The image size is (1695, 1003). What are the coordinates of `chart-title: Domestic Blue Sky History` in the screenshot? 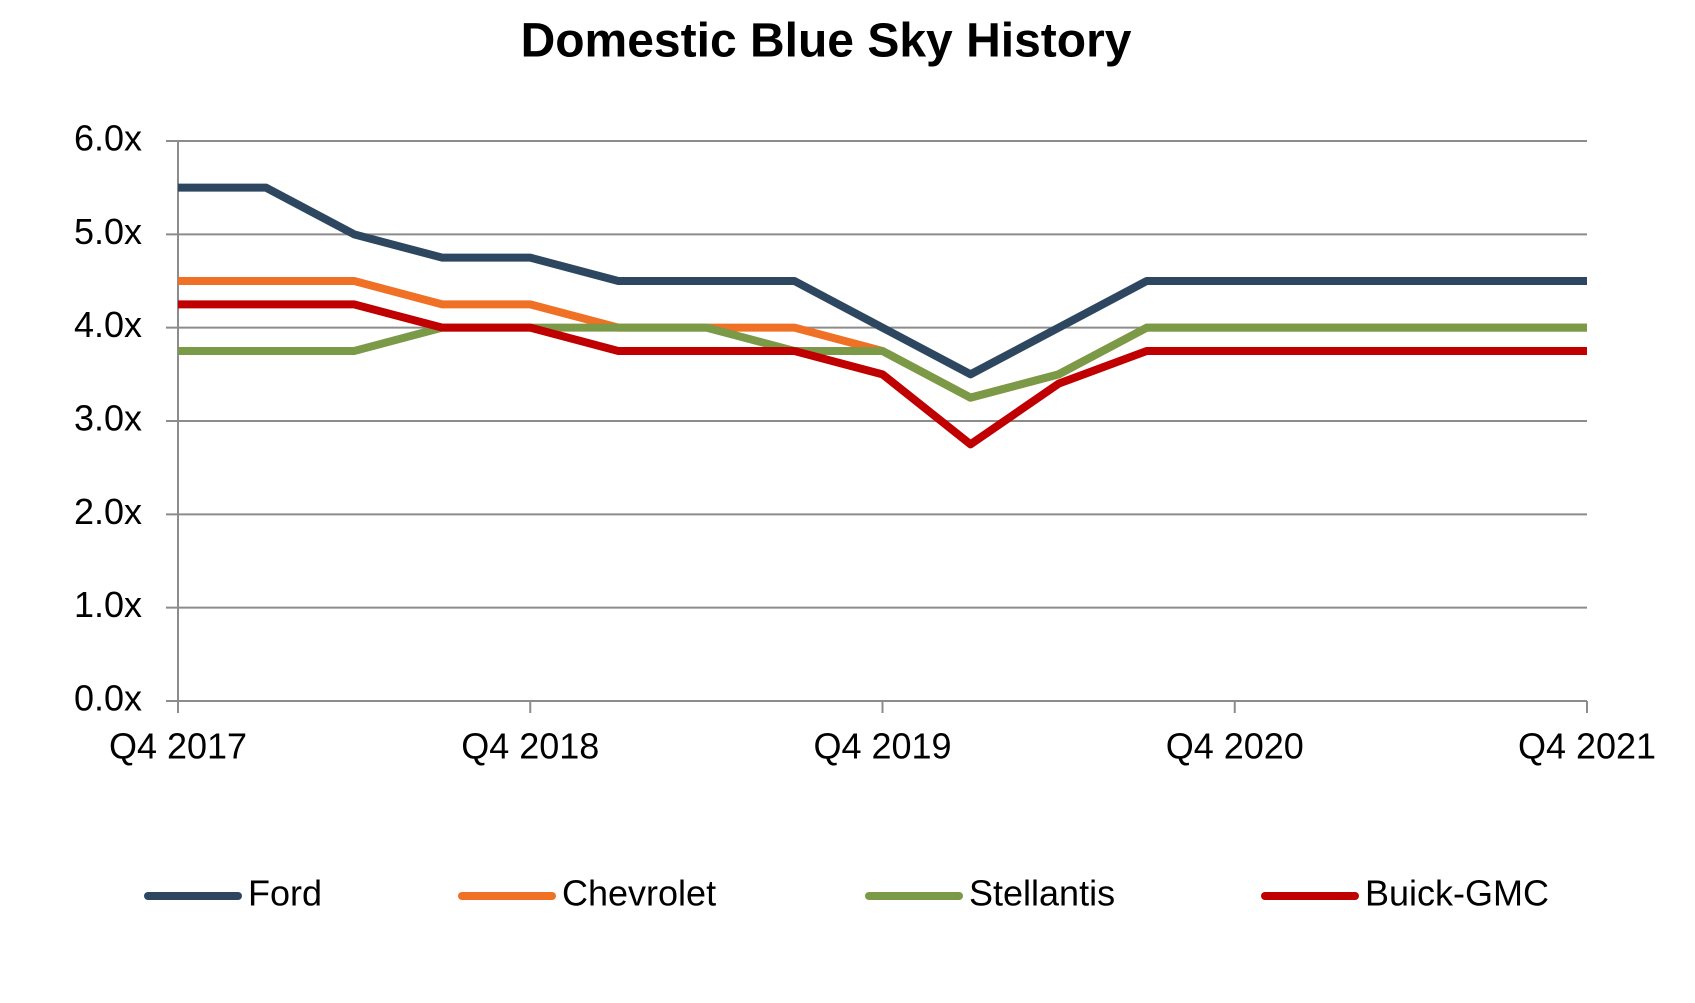 It's located at (826, 41).